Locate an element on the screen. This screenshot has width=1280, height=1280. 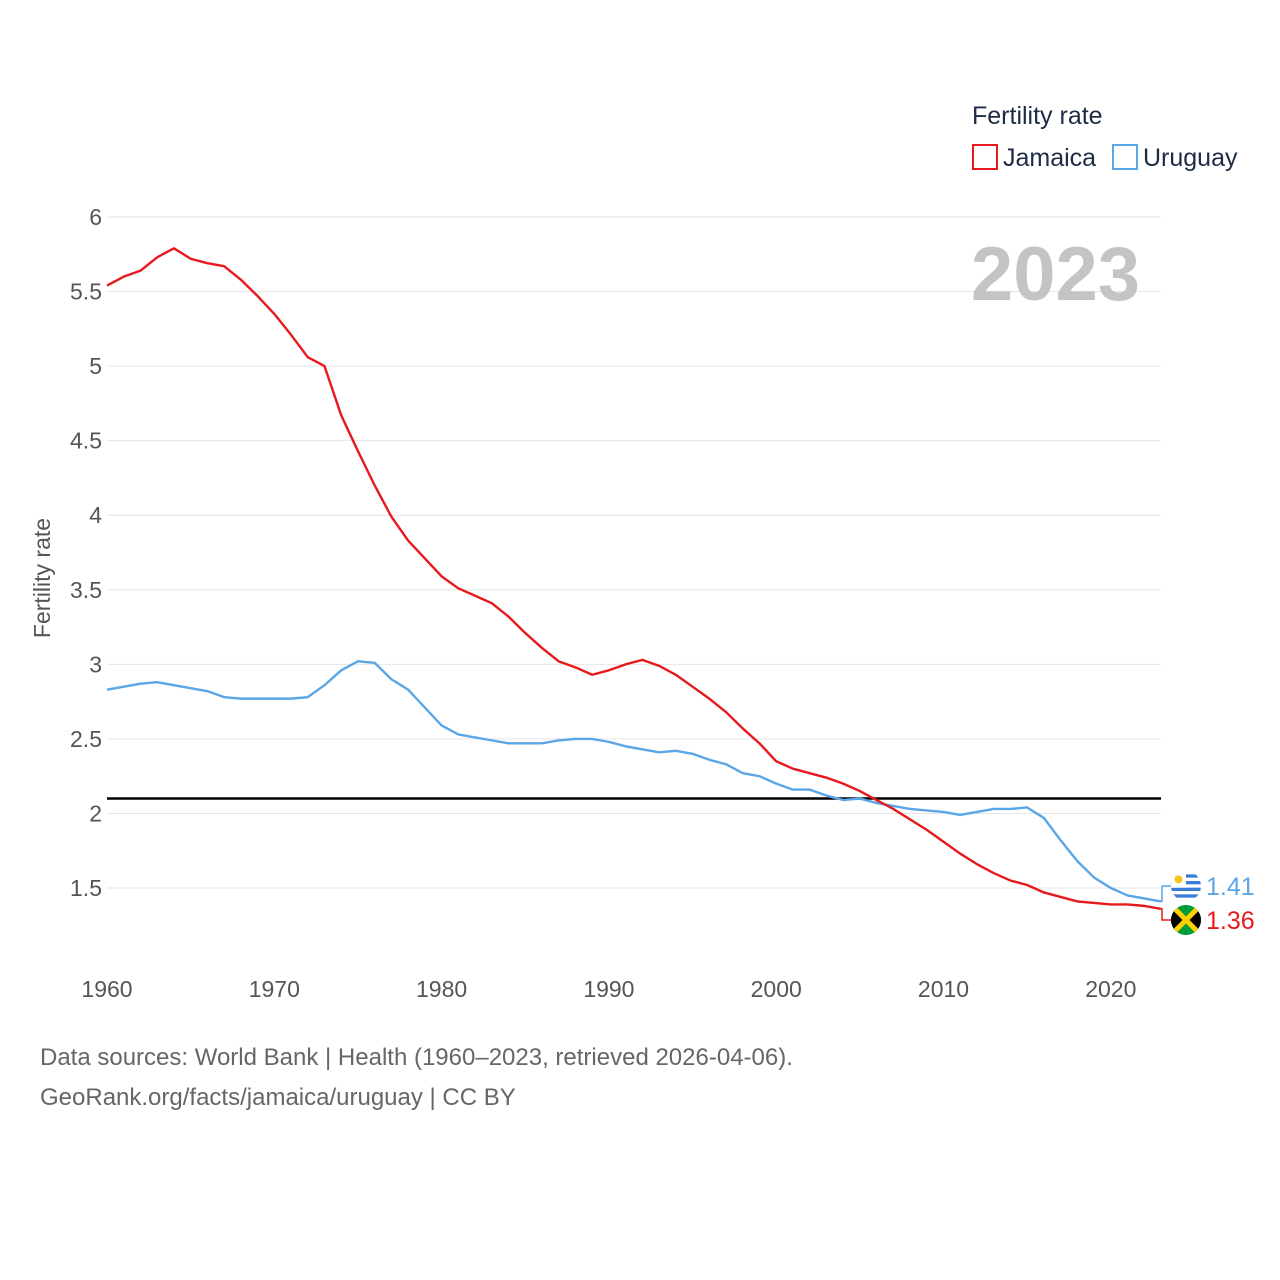
legend-title: Fertility rate is located at coordinates (1037, 116).